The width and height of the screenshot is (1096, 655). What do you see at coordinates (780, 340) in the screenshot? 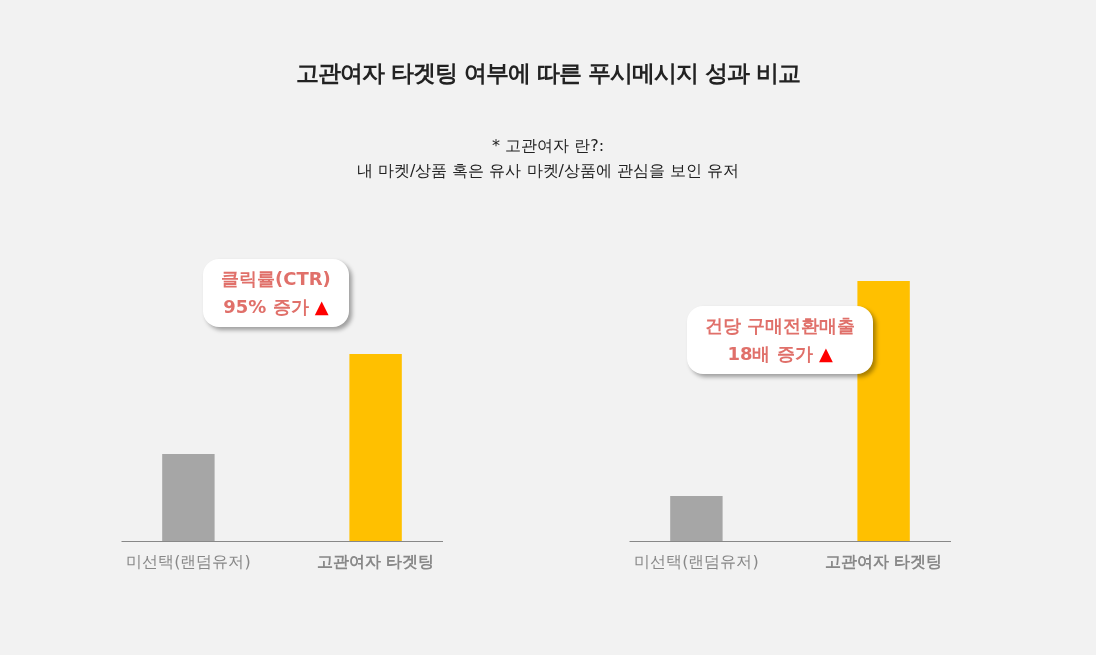
I see `speech-bubble: 건당 구매전환매출 18배 증가 ▲` at bounding box center [780, 340].